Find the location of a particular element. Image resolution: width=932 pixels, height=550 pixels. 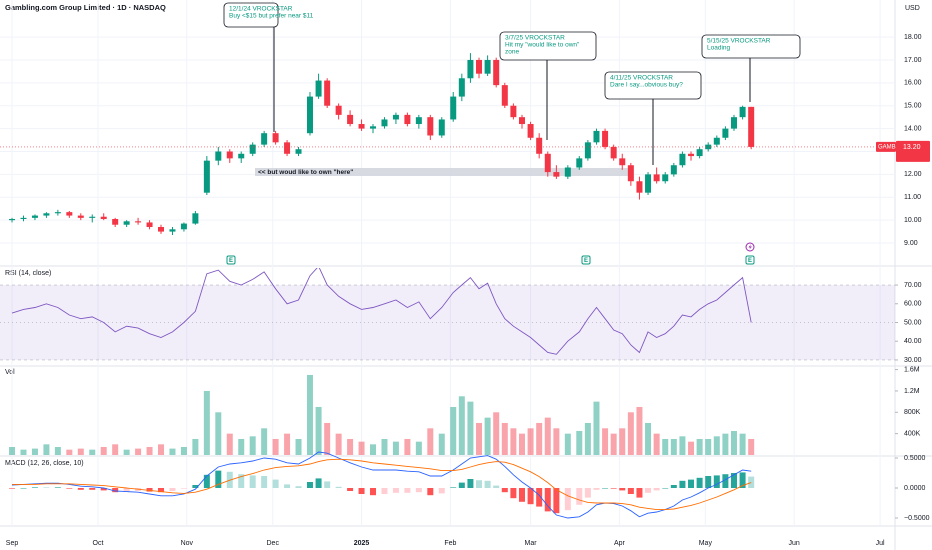

y-tick-label: −0.5000 is located at coordinates (917, 518).